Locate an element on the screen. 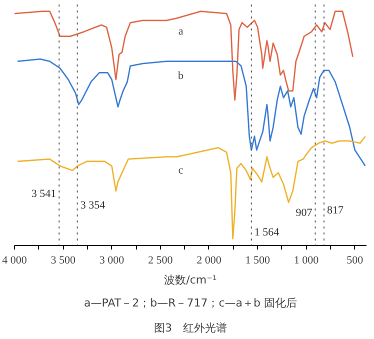 The image size is (374, 339). x-tick-label: 2 000 is located at coordinates (209, 260).